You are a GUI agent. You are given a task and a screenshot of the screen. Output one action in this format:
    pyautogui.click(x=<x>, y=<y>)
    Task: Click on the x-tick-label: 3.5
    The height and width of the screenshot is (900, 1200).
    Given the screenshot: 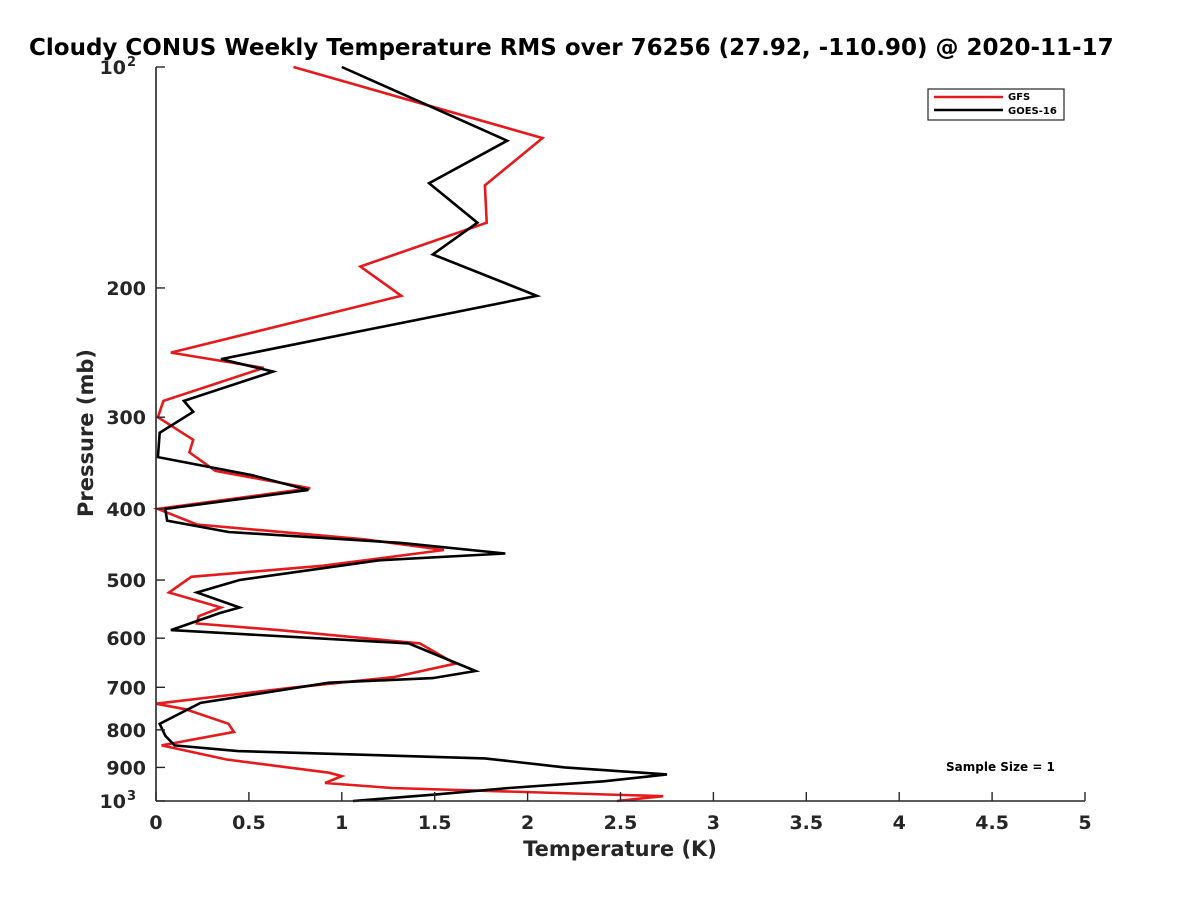 What is the action you would take?
    pyautogui.click(x=806, y=823)
    